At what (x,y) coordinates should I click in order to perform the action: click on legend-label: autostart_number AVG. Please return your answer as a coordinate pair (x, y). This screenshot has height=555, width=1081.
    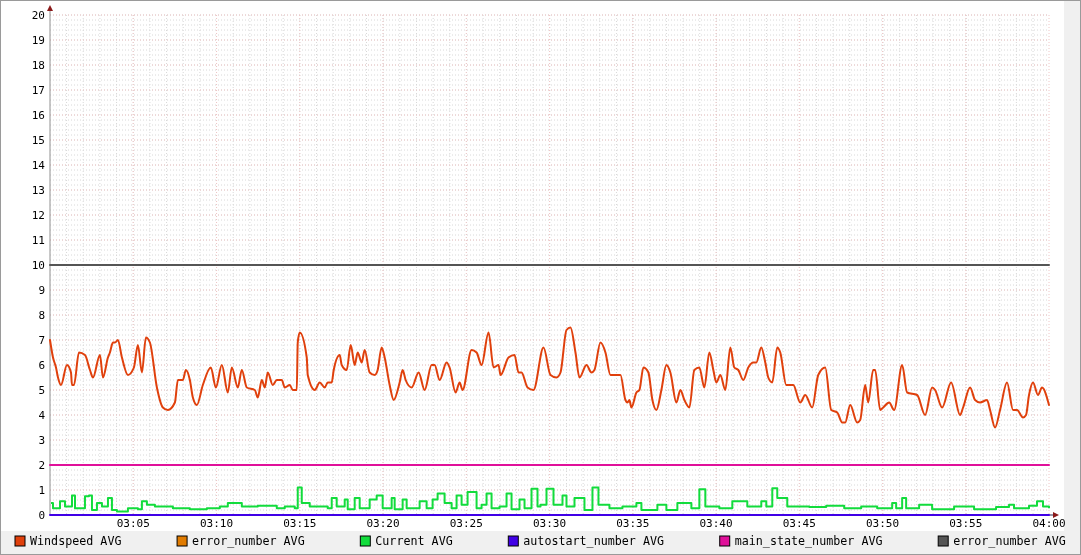
    Looking at the image, I should click on (594, 541).